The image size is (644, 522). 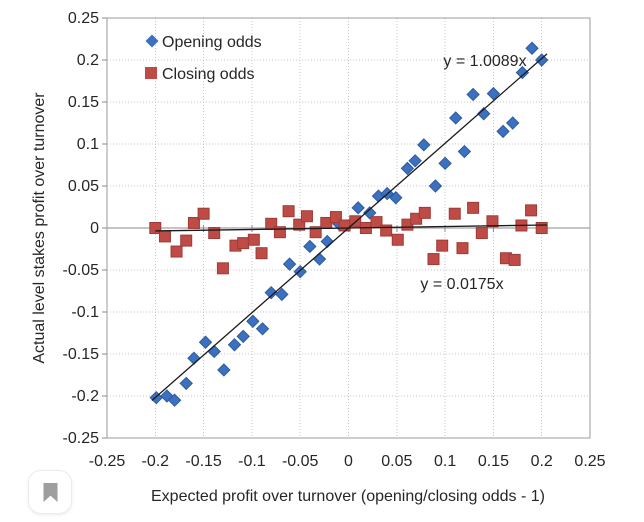 What do you see at coordinates (484, 61) in the screenshot?
I see `trendline-equation-opening-odds: y = 1.0089x` at bounding box center [484, 61].